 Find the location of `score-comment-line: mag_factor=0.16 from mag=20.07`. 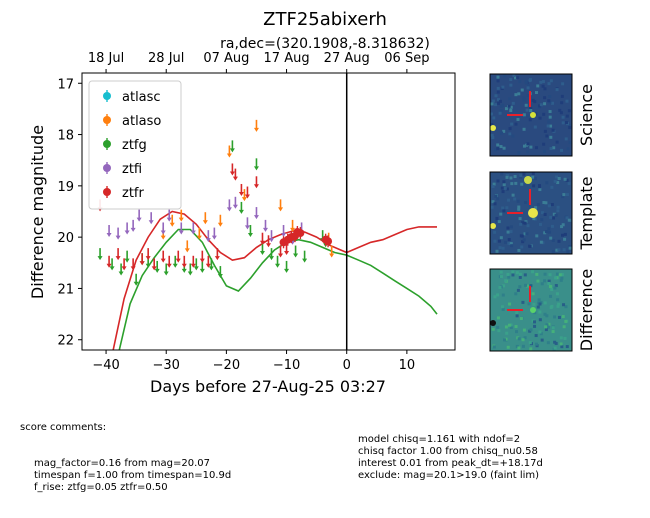

score-comment-line: mag_factor=0.16 from mag=20.07 is located at coordinates (122, 463).